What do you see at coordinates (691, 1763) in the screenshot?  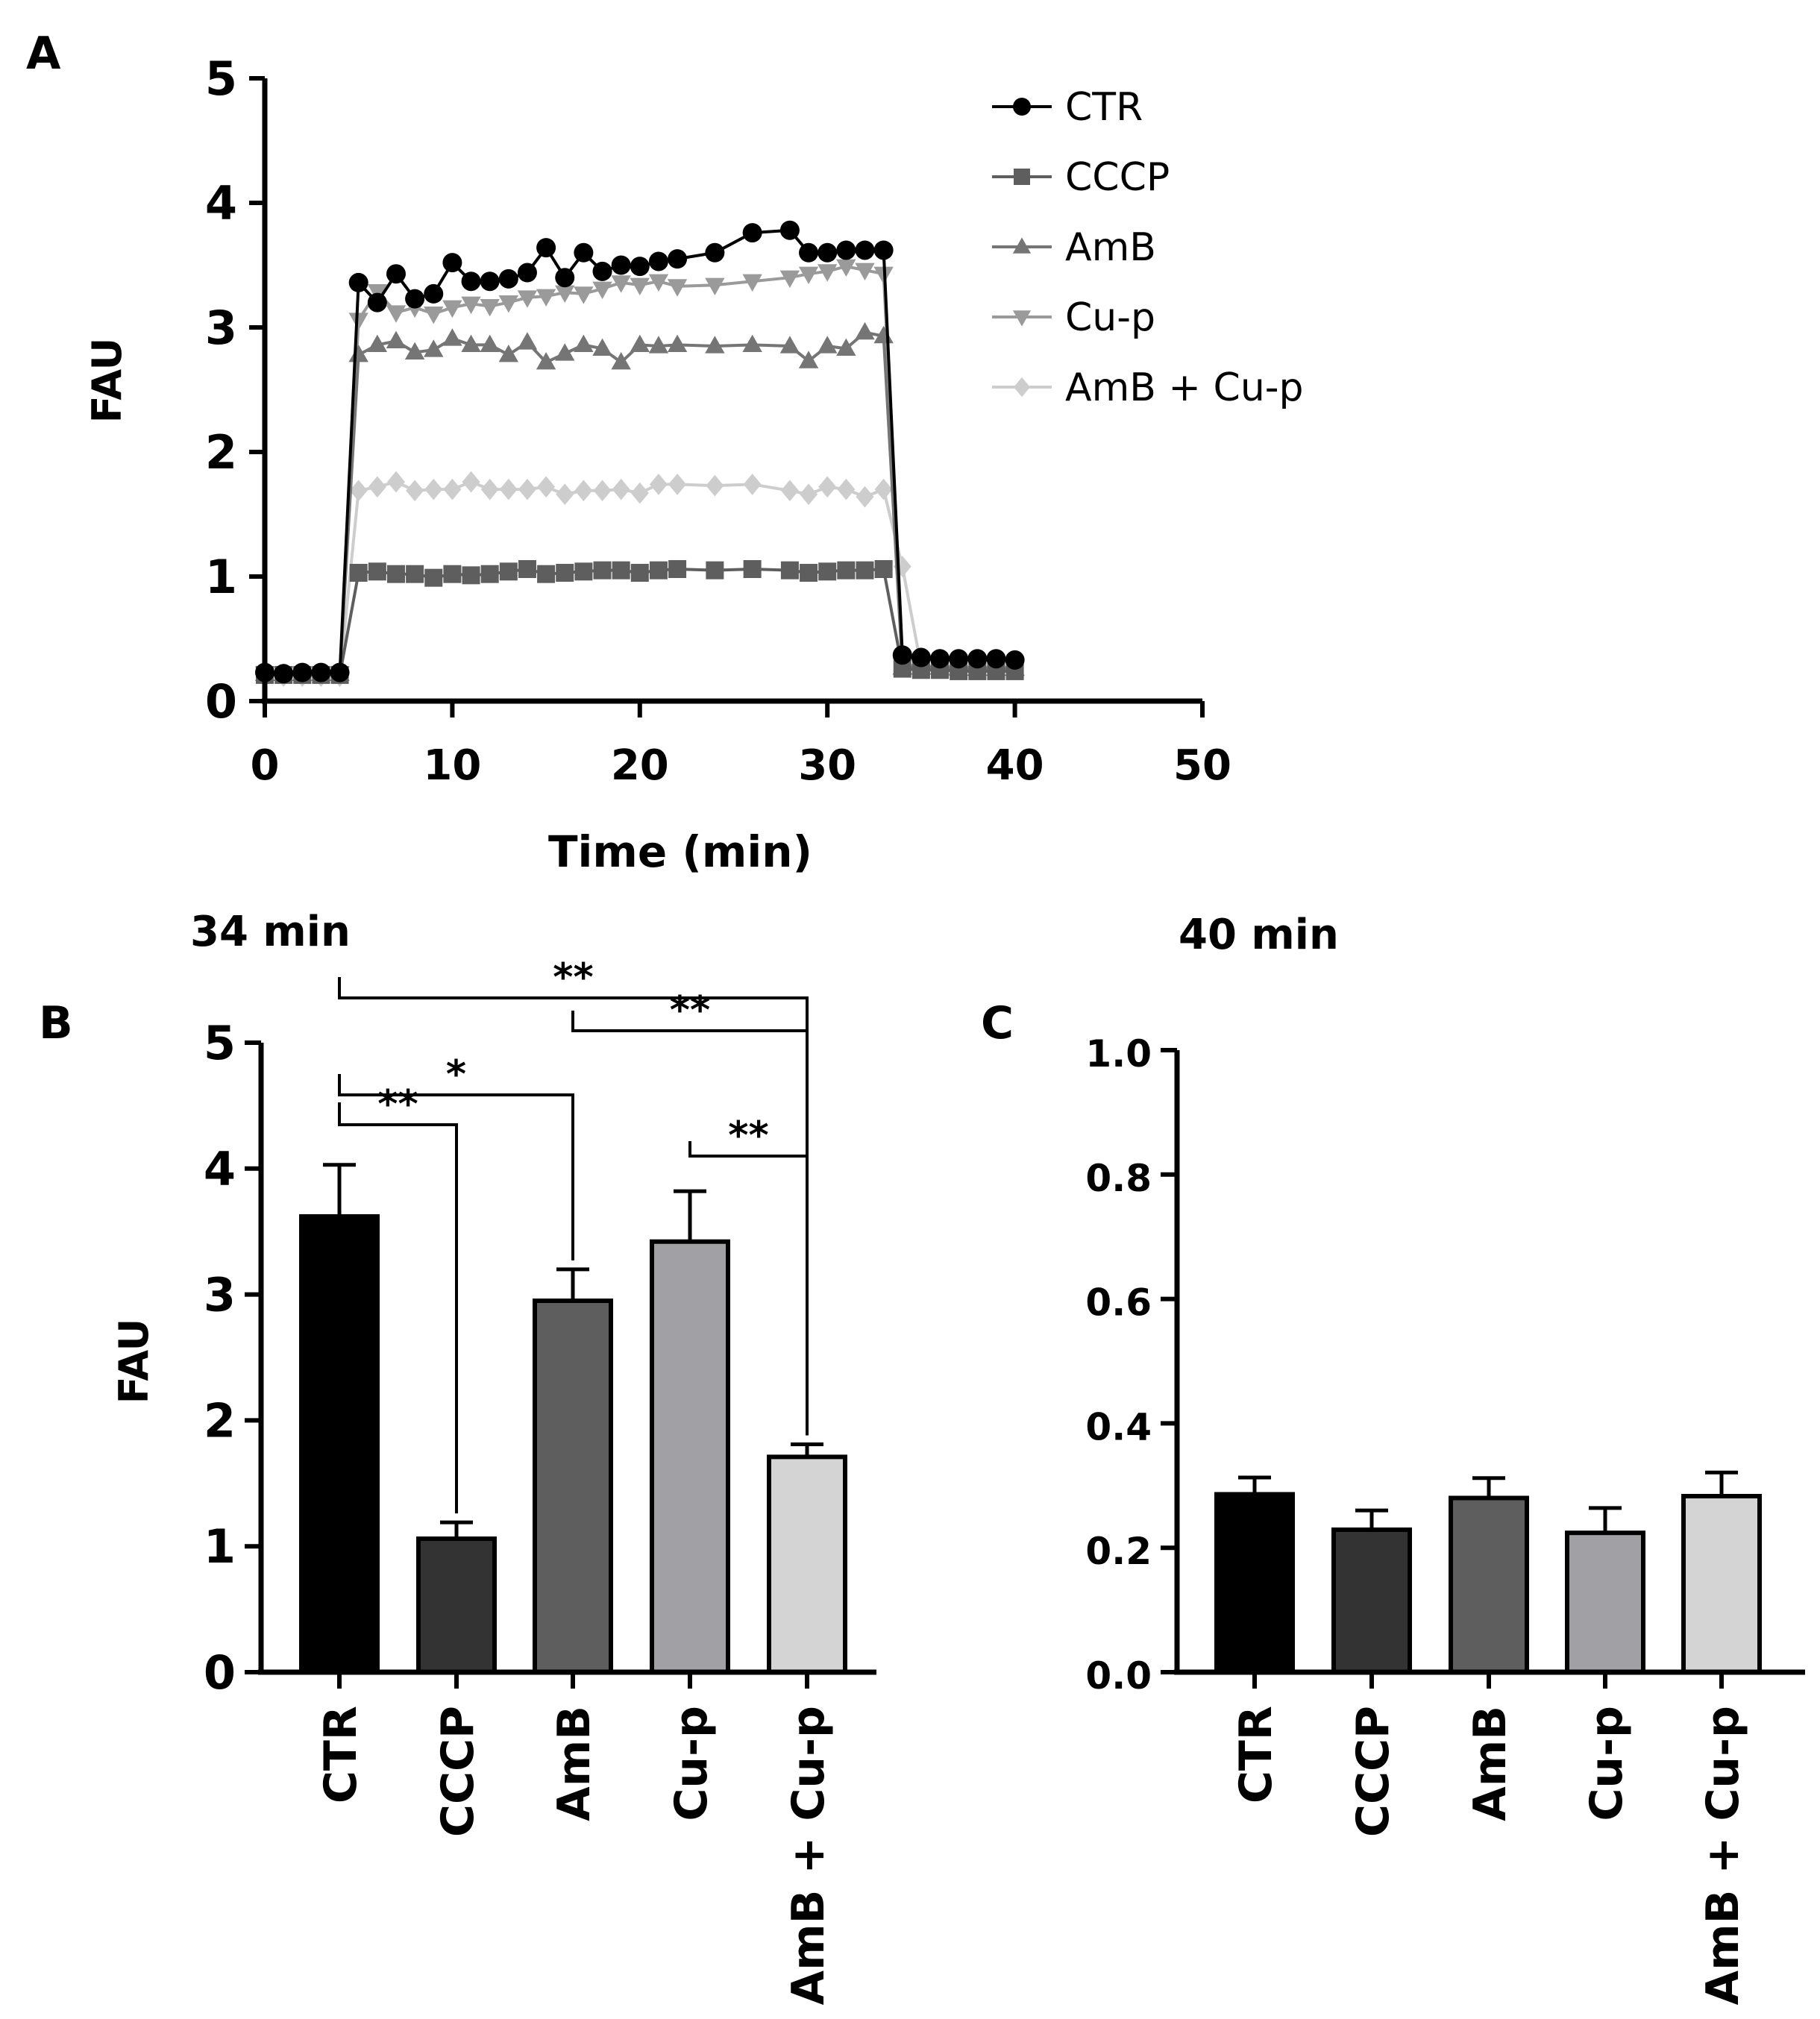 I see `panel-b-category-label: Cu-p` at bounding box center [691, 1763].